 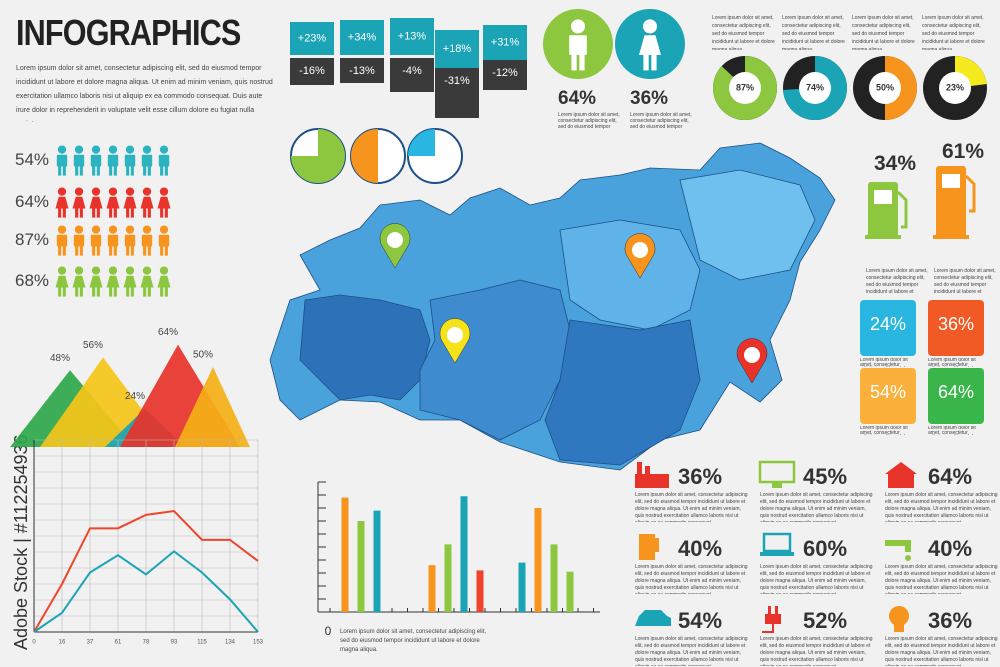 I want to click on fuel-window, so click(x=951, y=181).